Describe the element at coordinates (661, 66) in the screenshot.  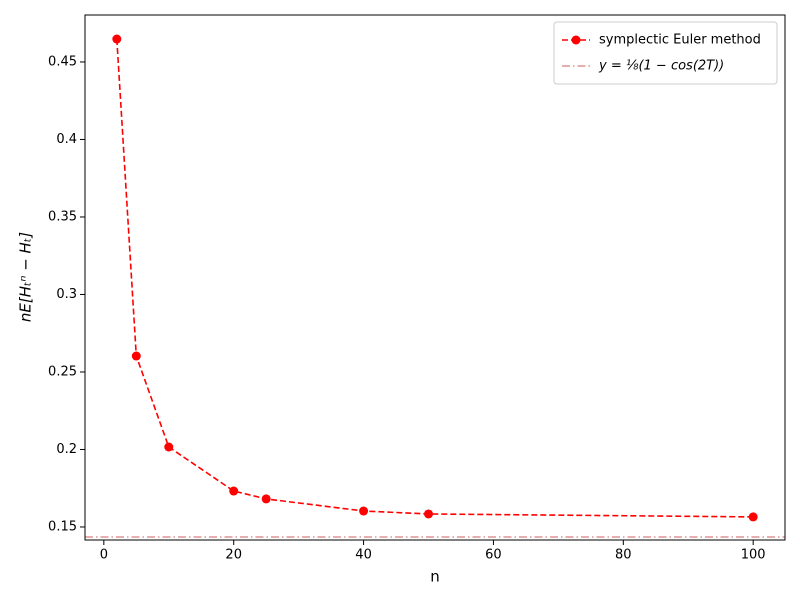
I see `legend-label: y = ⅛(1 − cos(2T))` at that location.